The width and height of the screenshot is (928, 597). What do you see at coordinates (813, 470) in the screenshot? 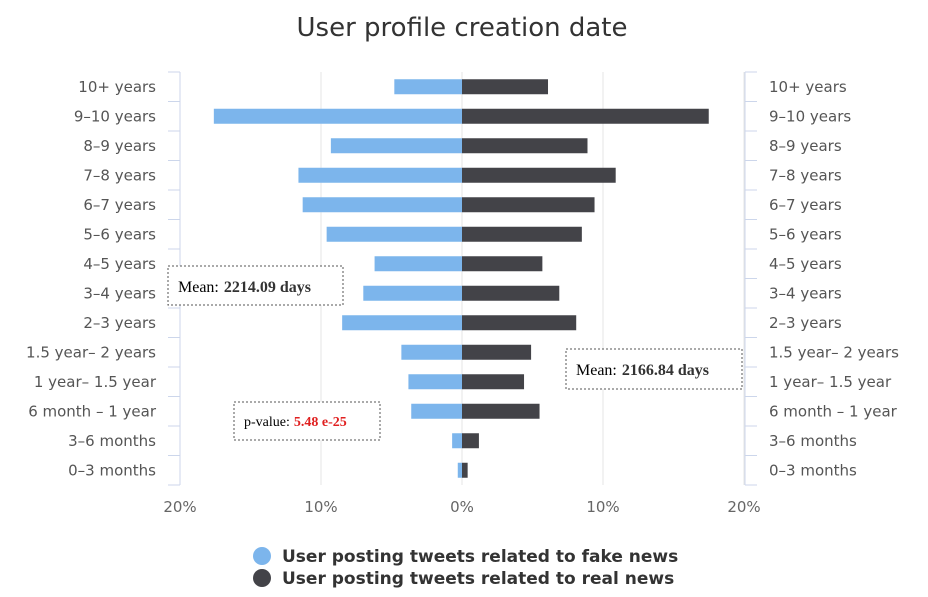
I see `category-label-right: 0–3 months` at bounding box center [813, 470].